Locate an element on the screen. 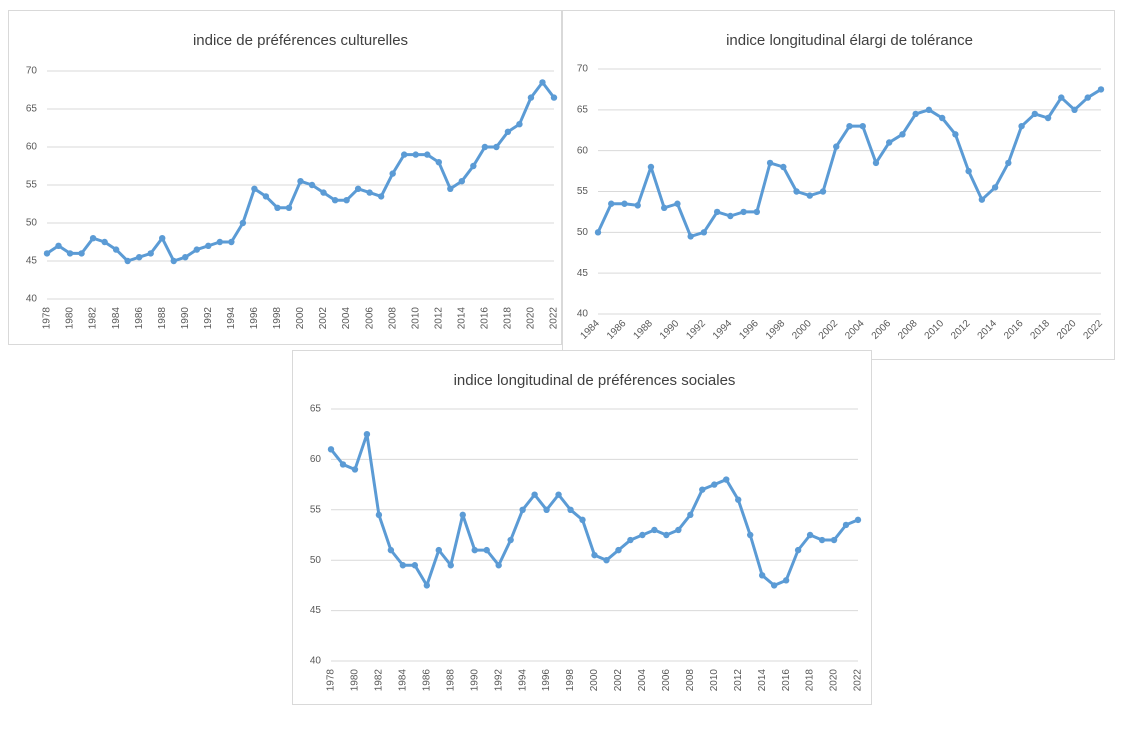 The image size is (1123, 735). x-tick-label: 2004 is located at coordinates (855, 330).